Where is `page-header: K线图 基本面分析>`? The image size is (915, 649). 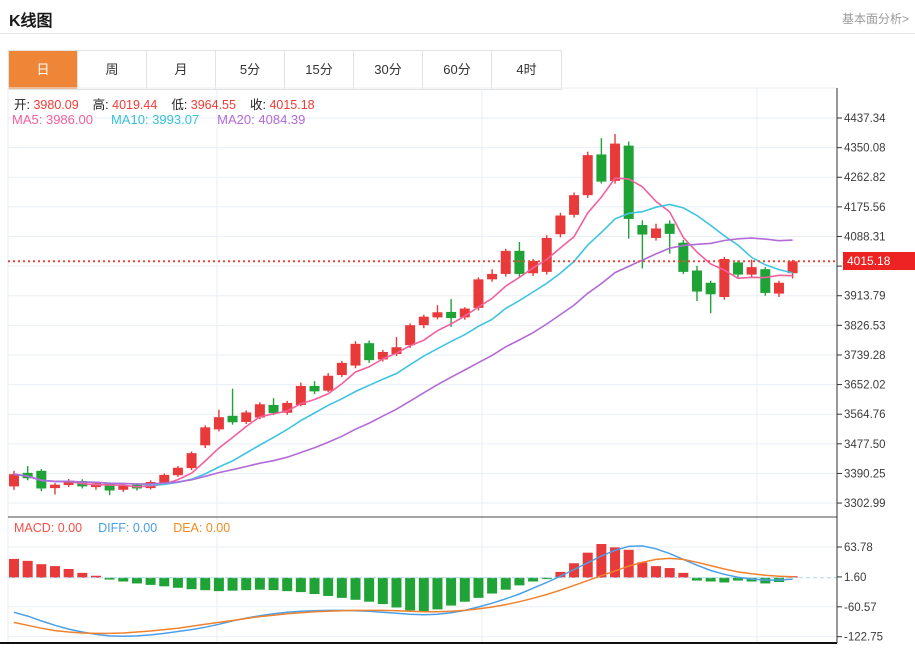 page-header: K线图 基本面分析> is located at coordinates (457, 17).